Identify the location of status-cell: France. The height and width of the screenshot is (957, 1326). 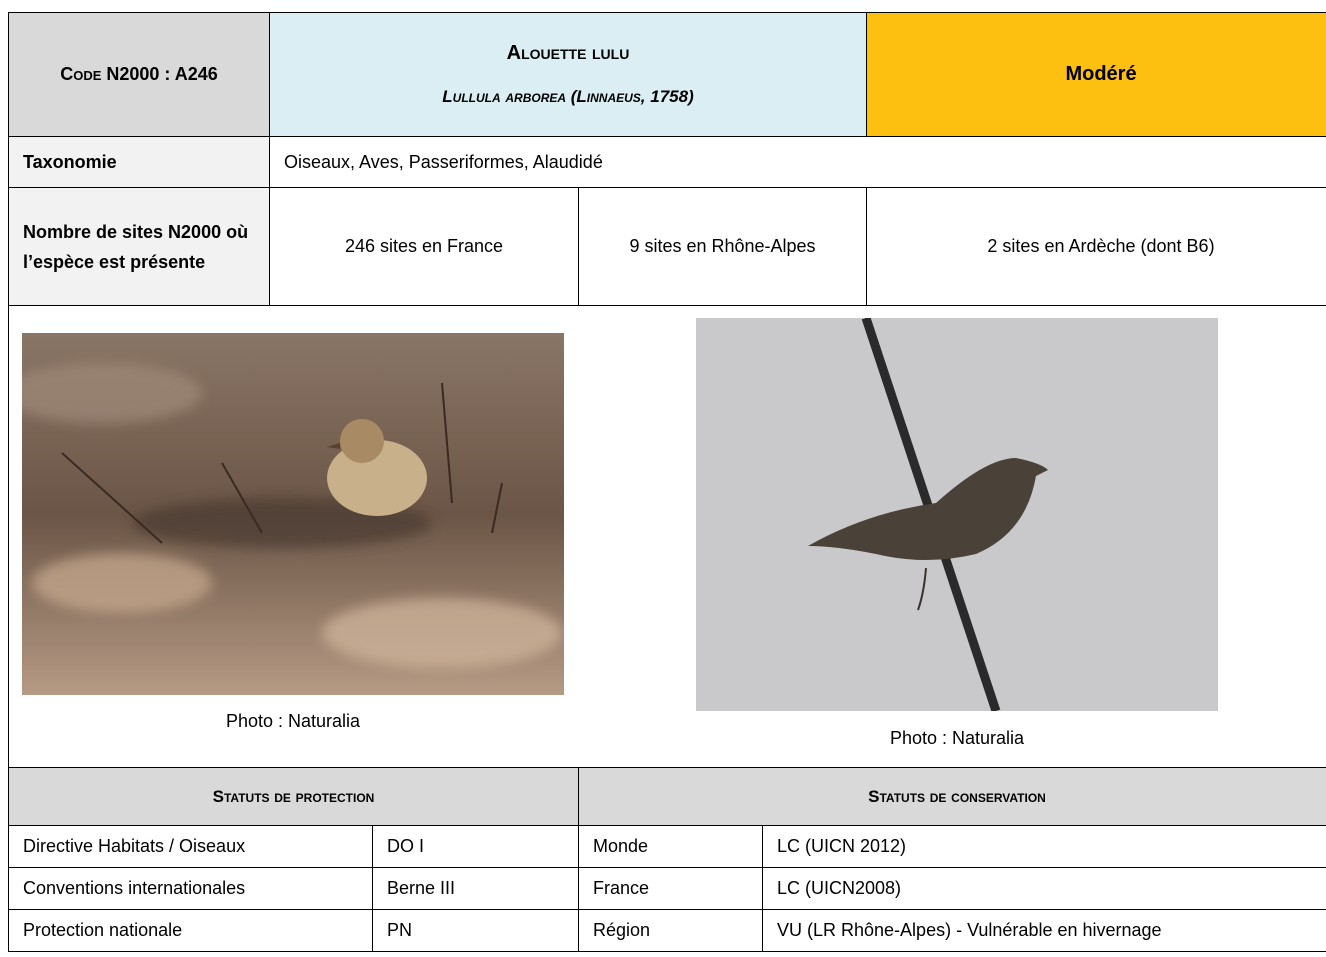
(670, 888).